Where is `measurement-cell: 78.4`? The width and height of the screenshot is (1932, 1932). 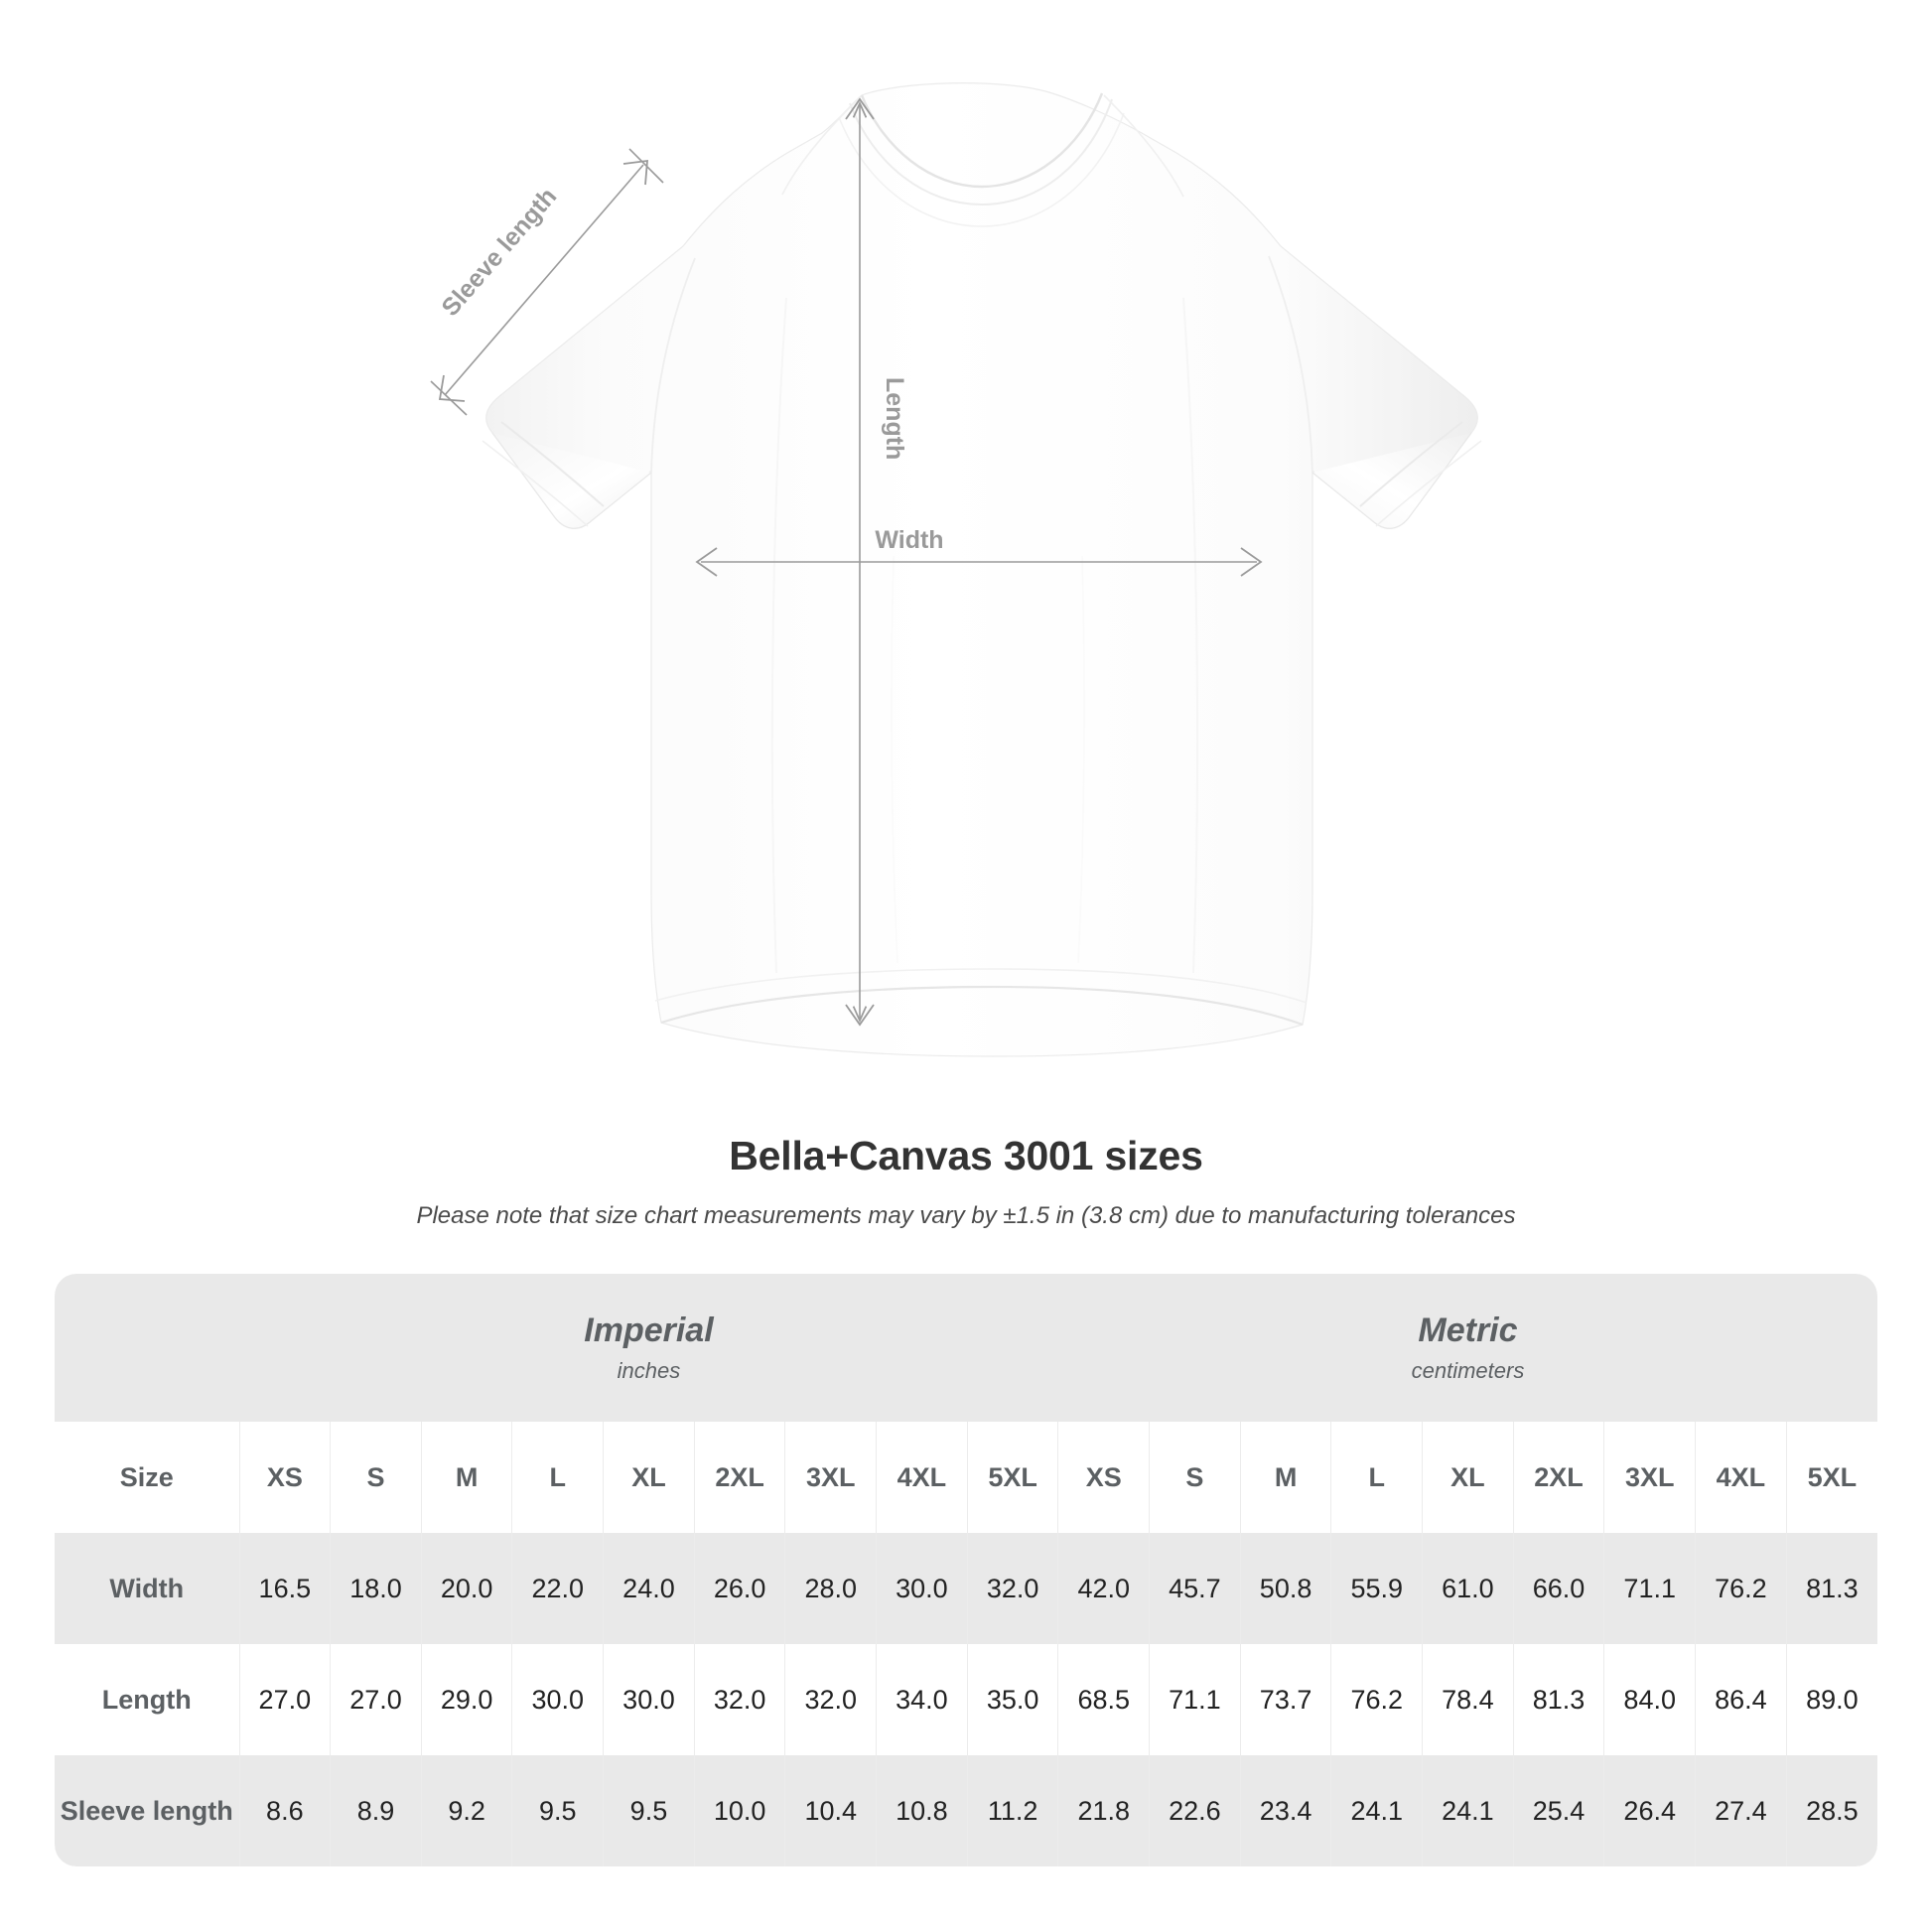
measurement-cell: 78.4 is located at coordinates (1468, 1700).